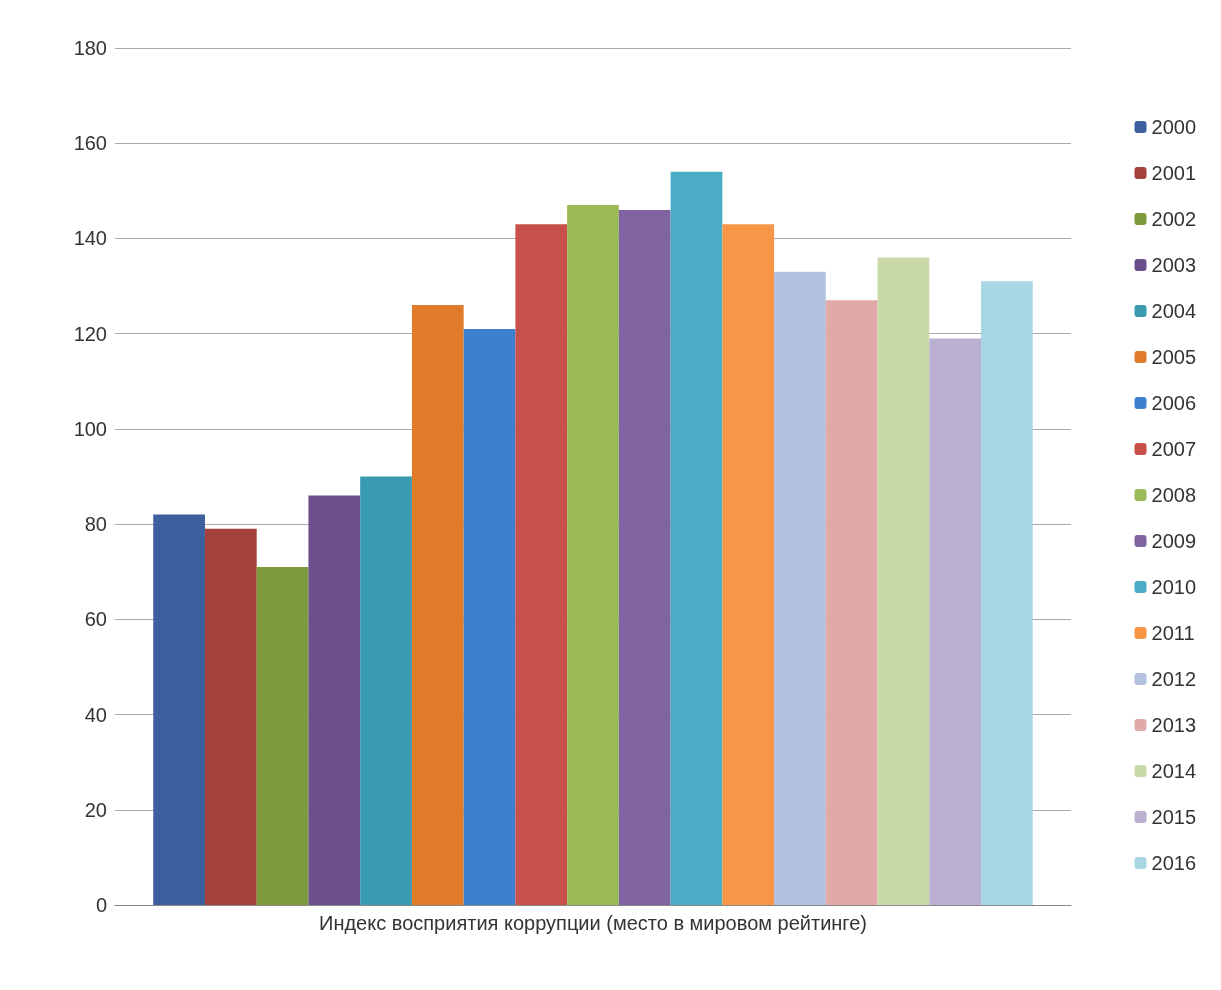 This screenshot has height=990, width=1221. What do you see at coordinates (90, 428) in the screenshot?
I see `y-tick-label: 100` at bounding box center [90, 428].